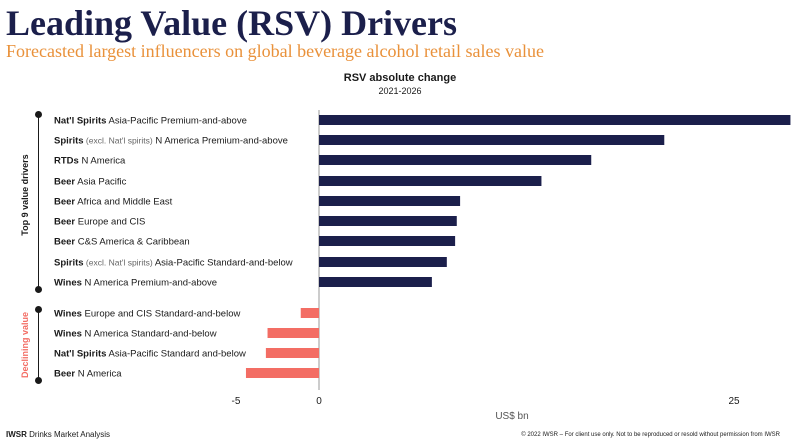 The height and width of the screenshot is (441, 800). I want to click on x-tick-label: 0, so click(319, 401).